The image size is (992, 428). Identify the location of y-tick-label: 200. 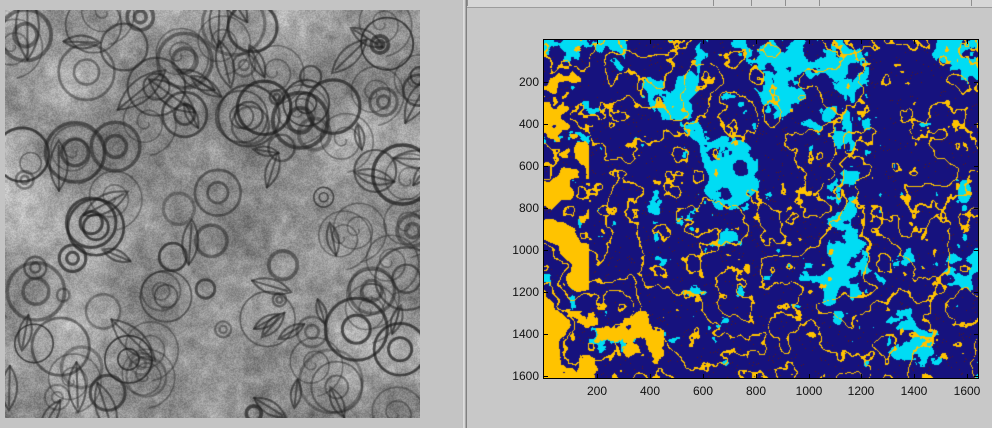
(528, 82).